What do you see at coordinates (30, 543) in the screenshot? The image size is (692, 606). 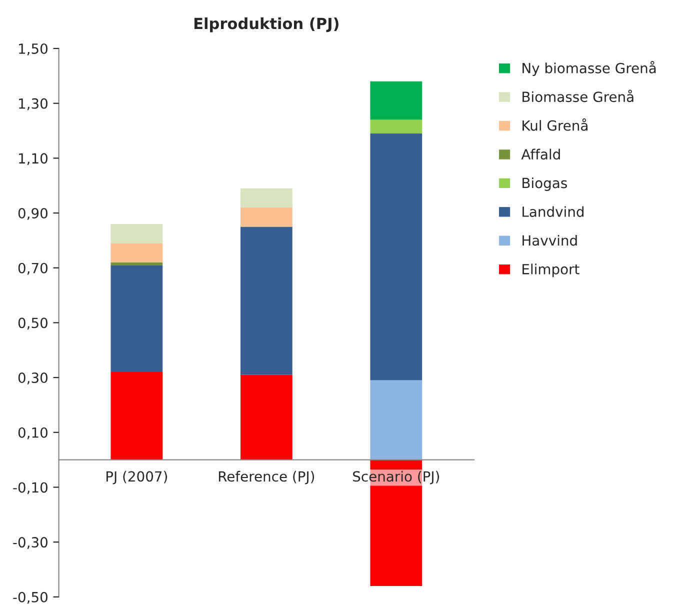 I see `y-tick-label: -0,30` at bounding box center [30, 543].